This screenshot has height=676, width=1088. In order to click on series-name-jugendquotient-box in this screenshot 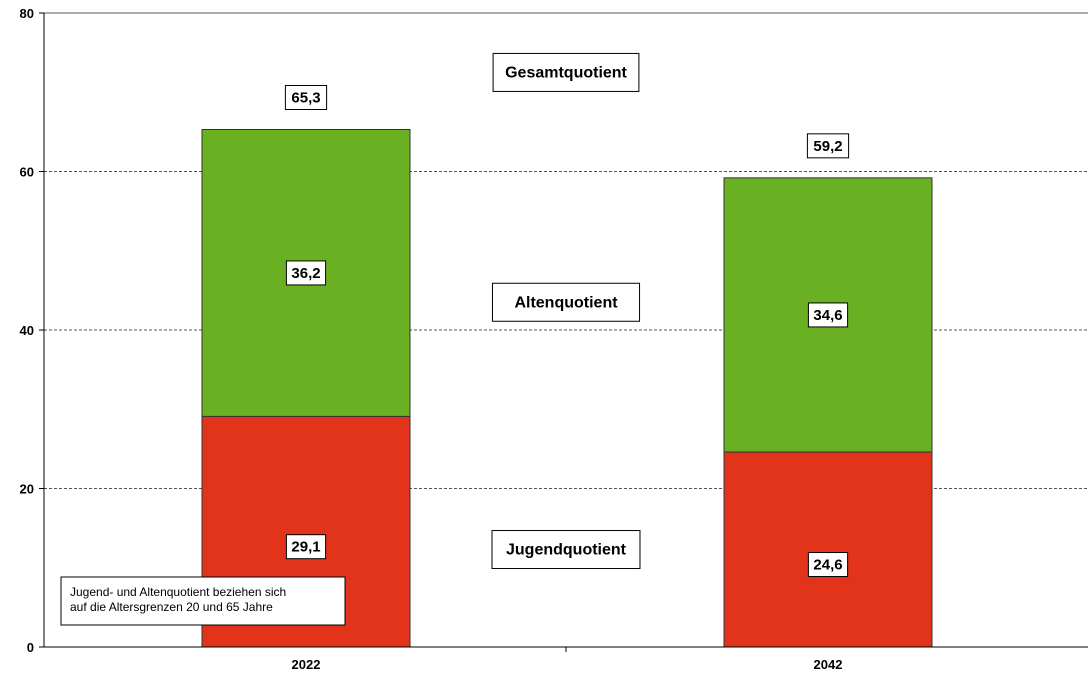, I will do `click(566, 550)`.